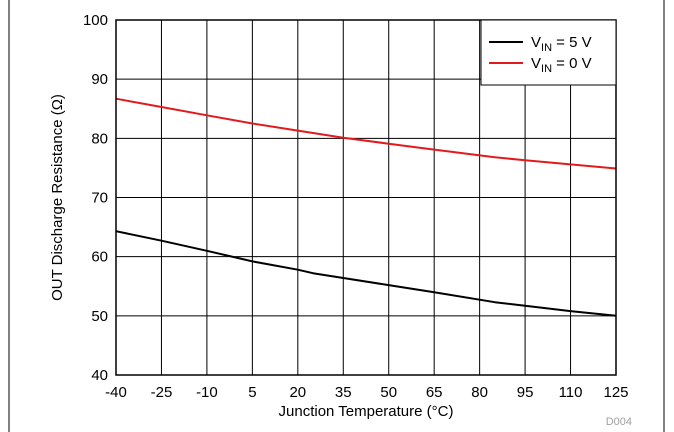 The width and height of the screenshot is (674, 432). Describe the element at coordinates (366, 392) in the screenshot. I see `x-axis-ticks: -40 -25 -10 5 20 35 50 65 80 95 110 125` at that location.